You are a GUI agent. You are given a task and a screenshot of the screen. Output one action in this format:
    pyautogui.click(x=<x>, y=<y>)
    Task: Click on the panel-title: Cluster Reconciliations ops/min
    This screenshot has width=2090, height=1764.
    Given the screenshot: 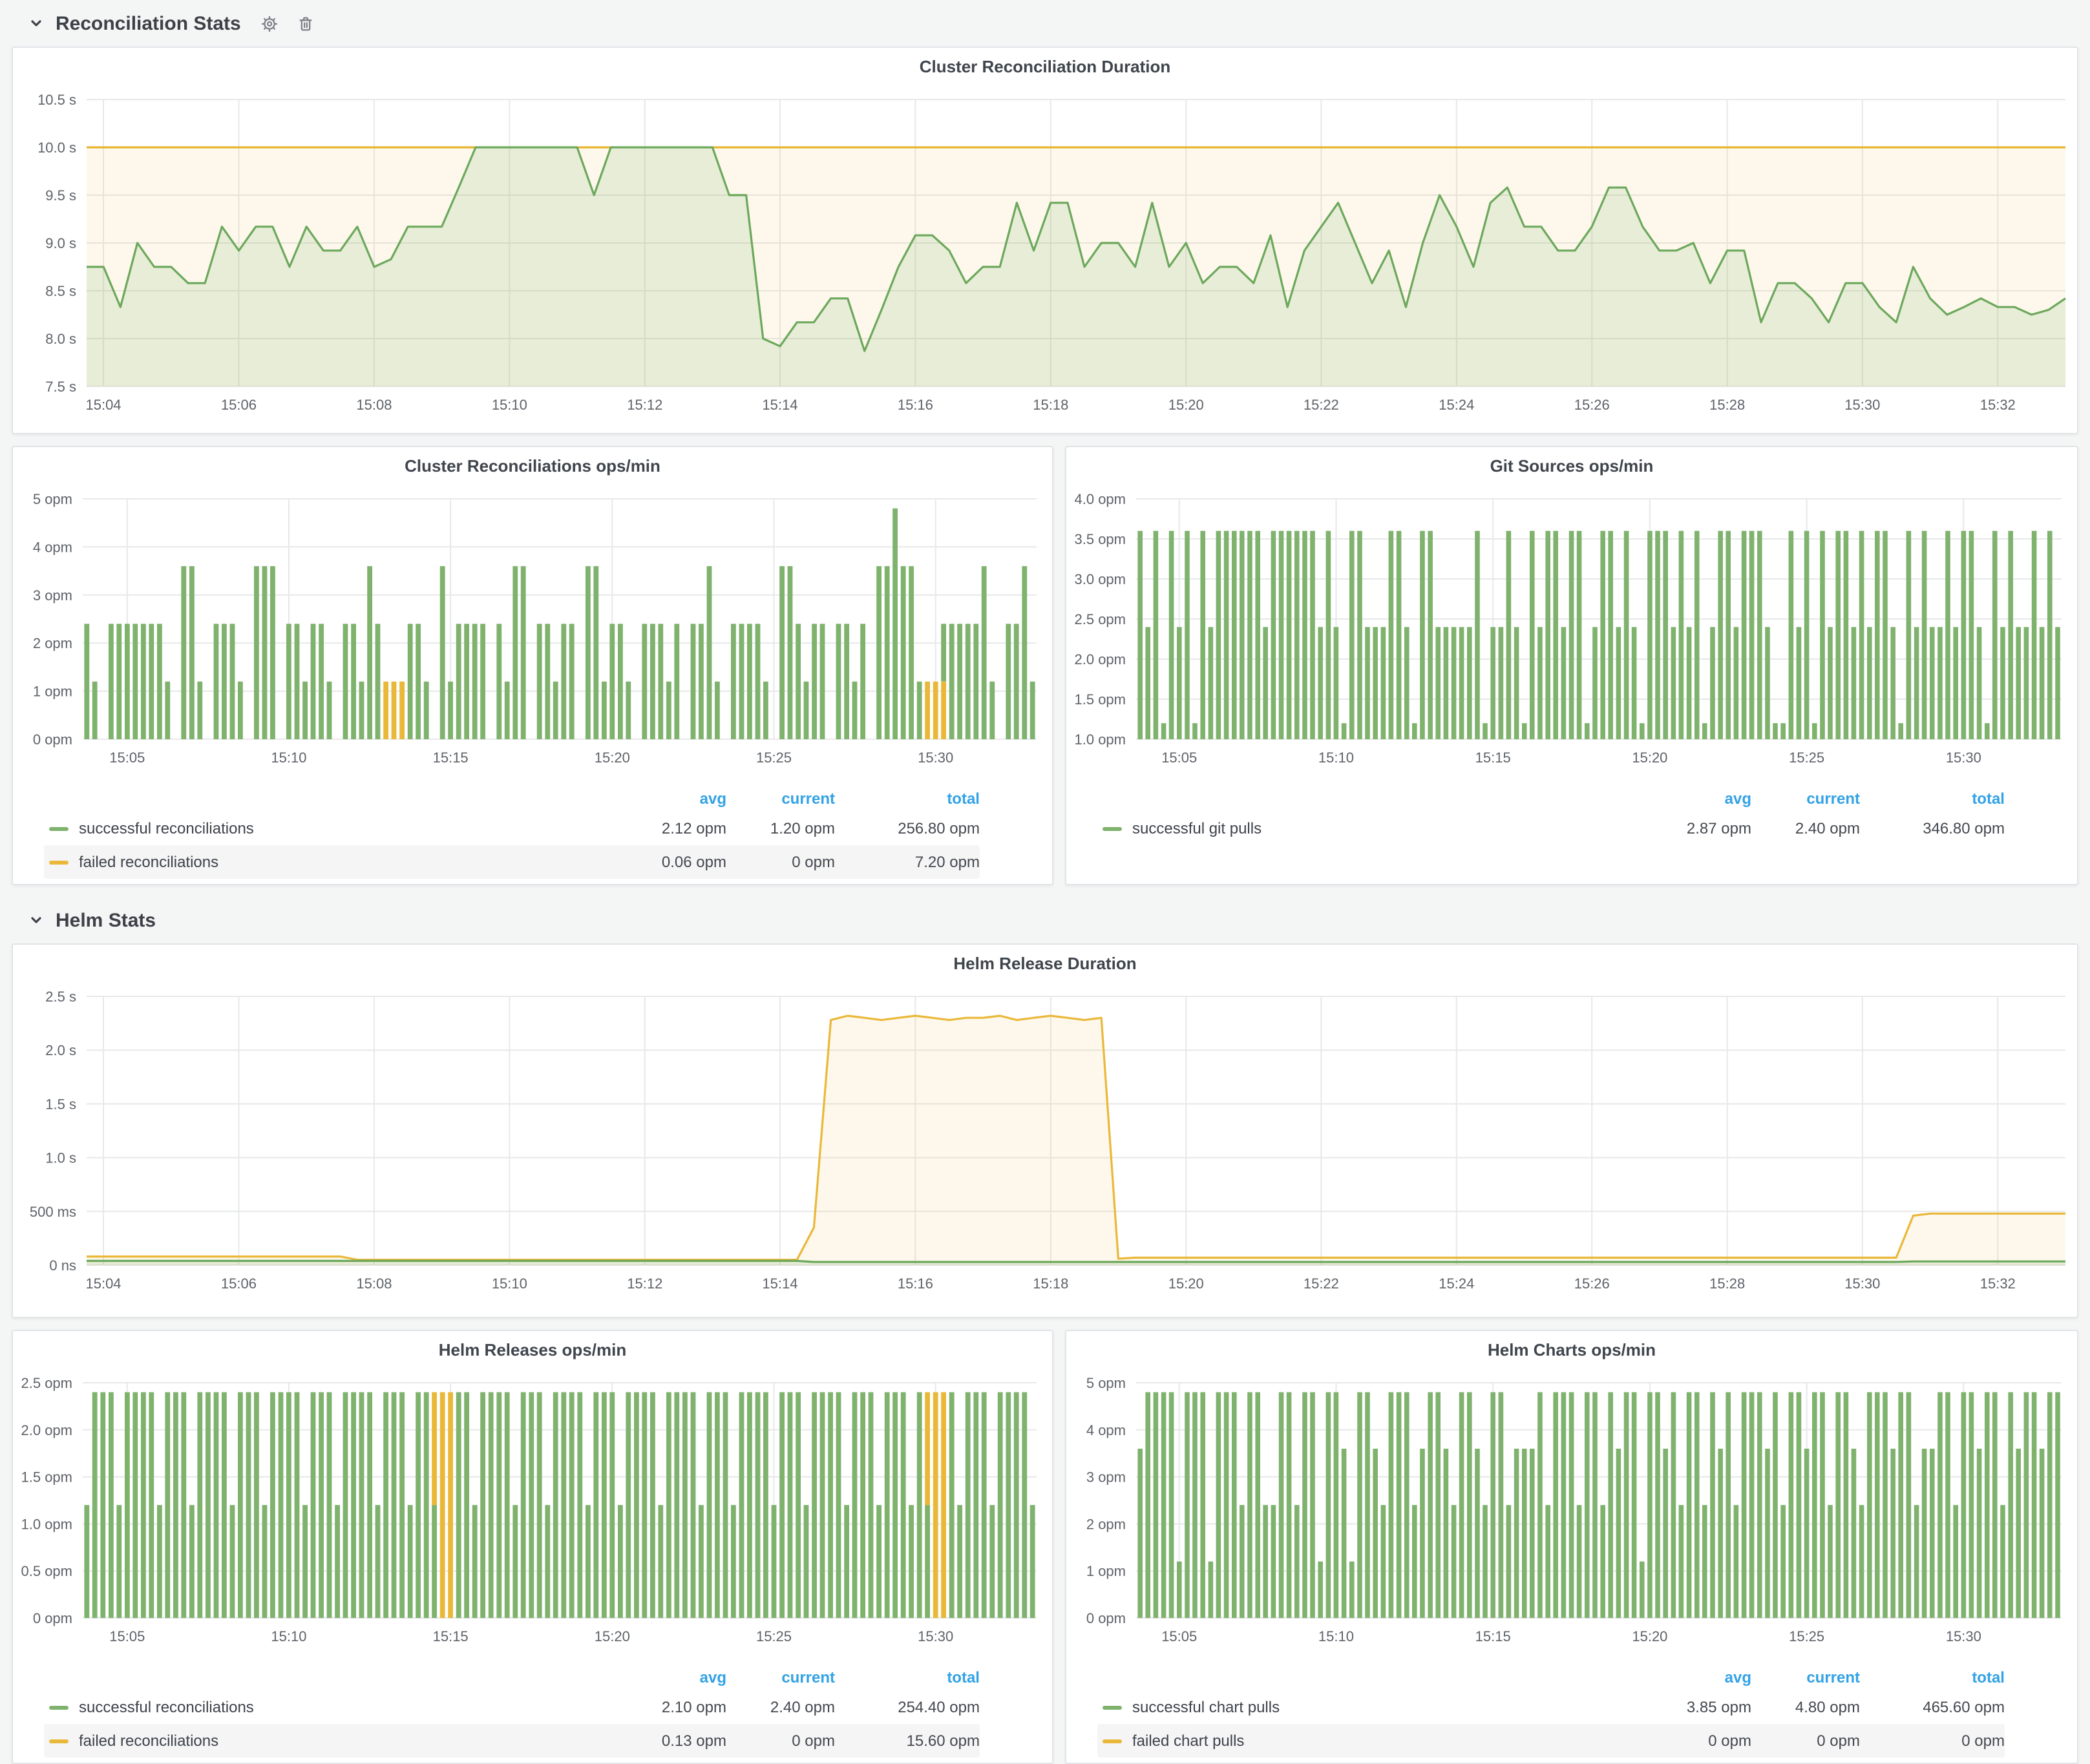 What is the action you would take?
    pyautogui.click(x=532, y=466)
    